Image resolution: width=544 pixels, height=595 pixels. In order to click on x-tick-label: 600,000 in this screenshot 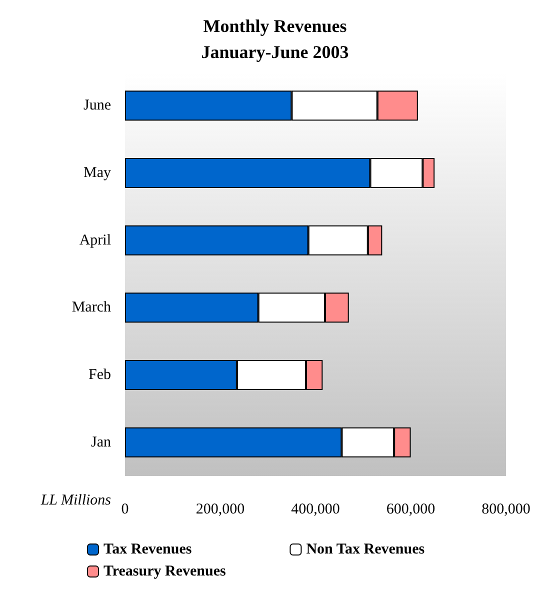, I will do `click(411, 510)`.